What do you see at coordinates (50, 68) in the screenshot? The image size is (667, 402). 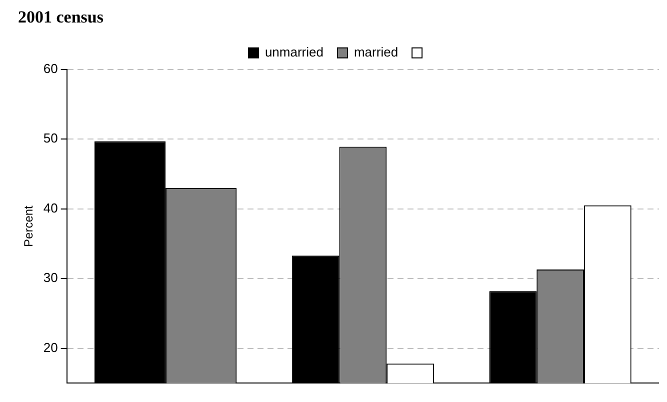 I see `y-tick-label: 60` at bounding box center [50, 68].